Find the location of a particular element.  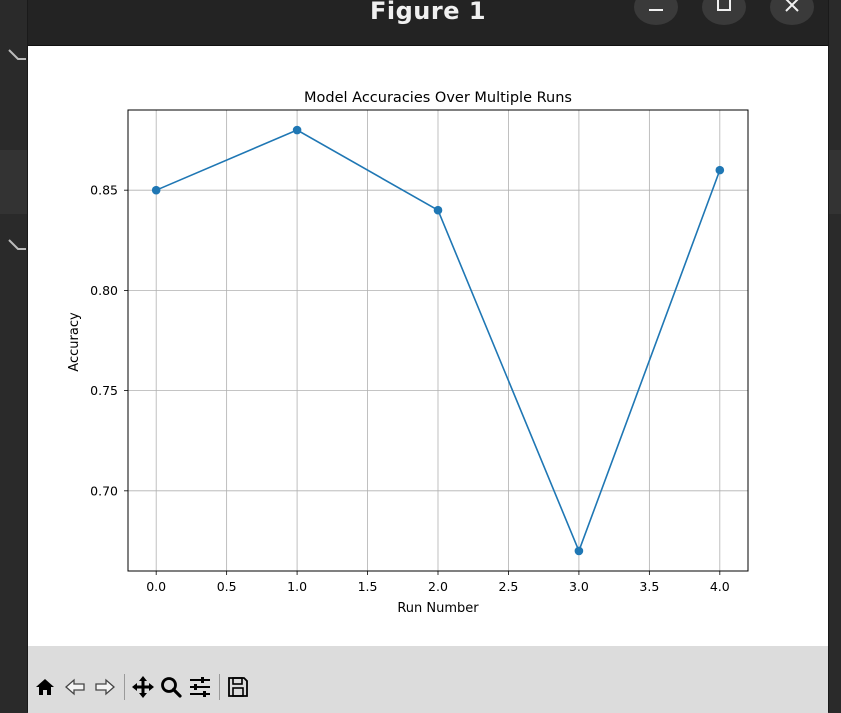

minimize-icon is located at coordinates (656, 9).